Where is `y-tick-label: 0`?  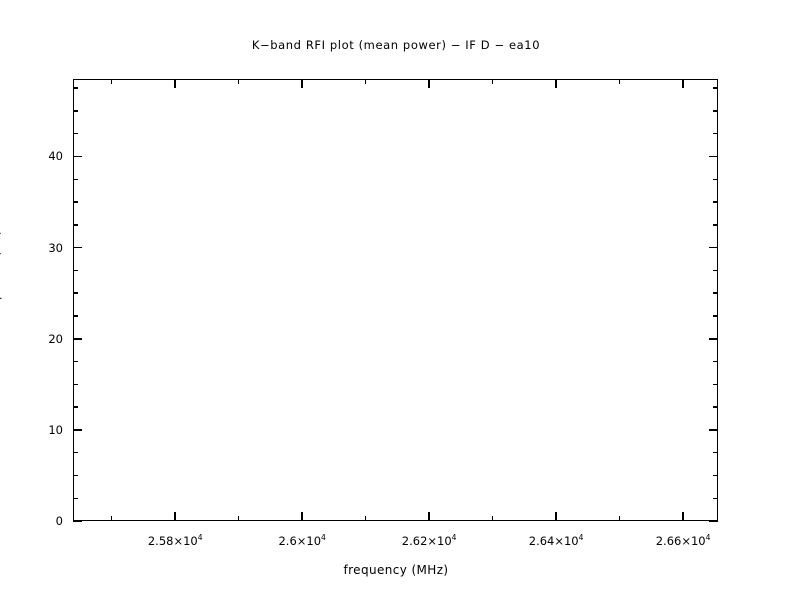 y-tick-label: 0 is located at coordinates (59, 521).